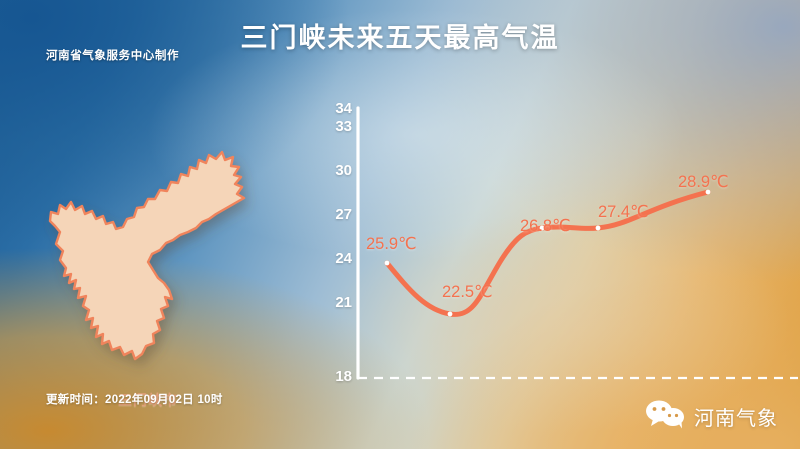 This screenshot has height=449, width=800. I want to click on data-label-day-5: 28.9℃, so click(703, 182).